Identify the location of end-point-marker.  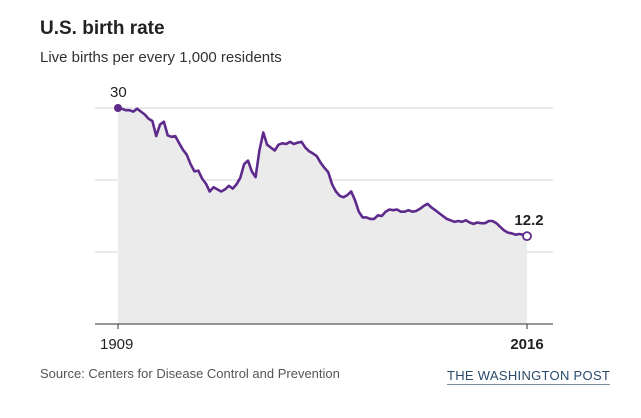
(527, 236).